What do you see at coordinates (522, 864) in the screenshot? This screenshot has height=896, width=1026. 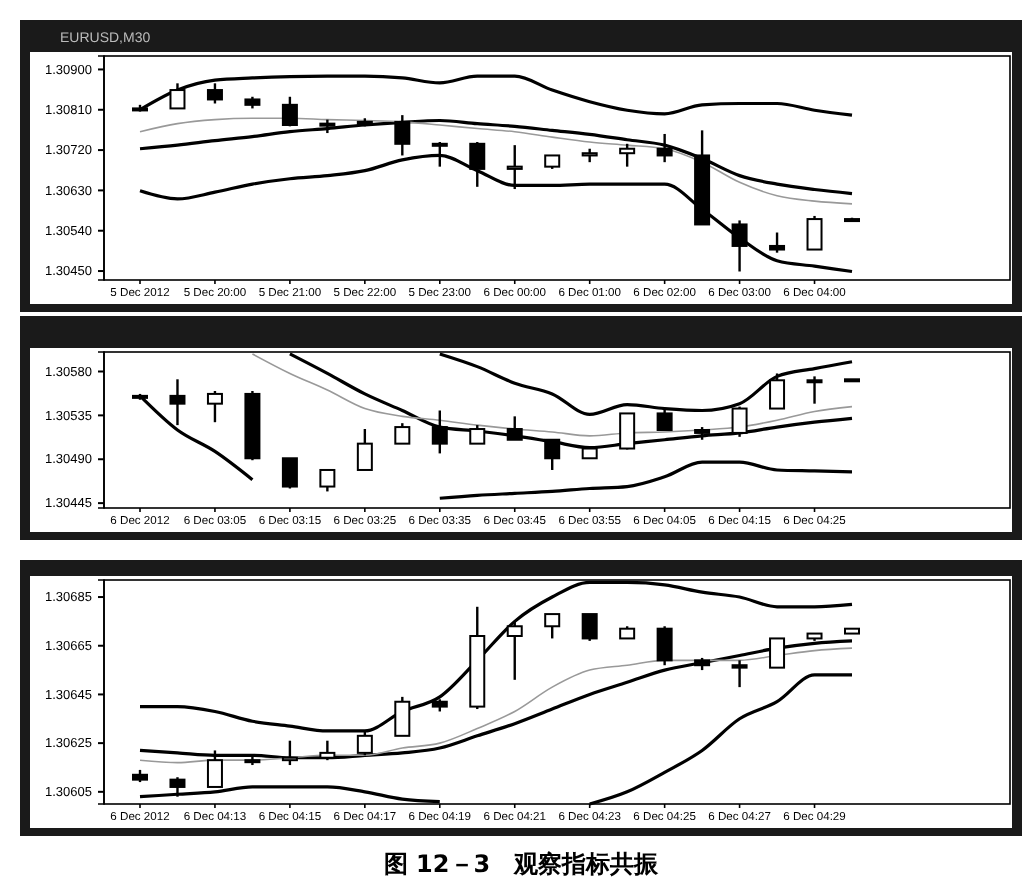 I see `caption: 图 12－3 观察指标共振` at bounding box center [522, 864].